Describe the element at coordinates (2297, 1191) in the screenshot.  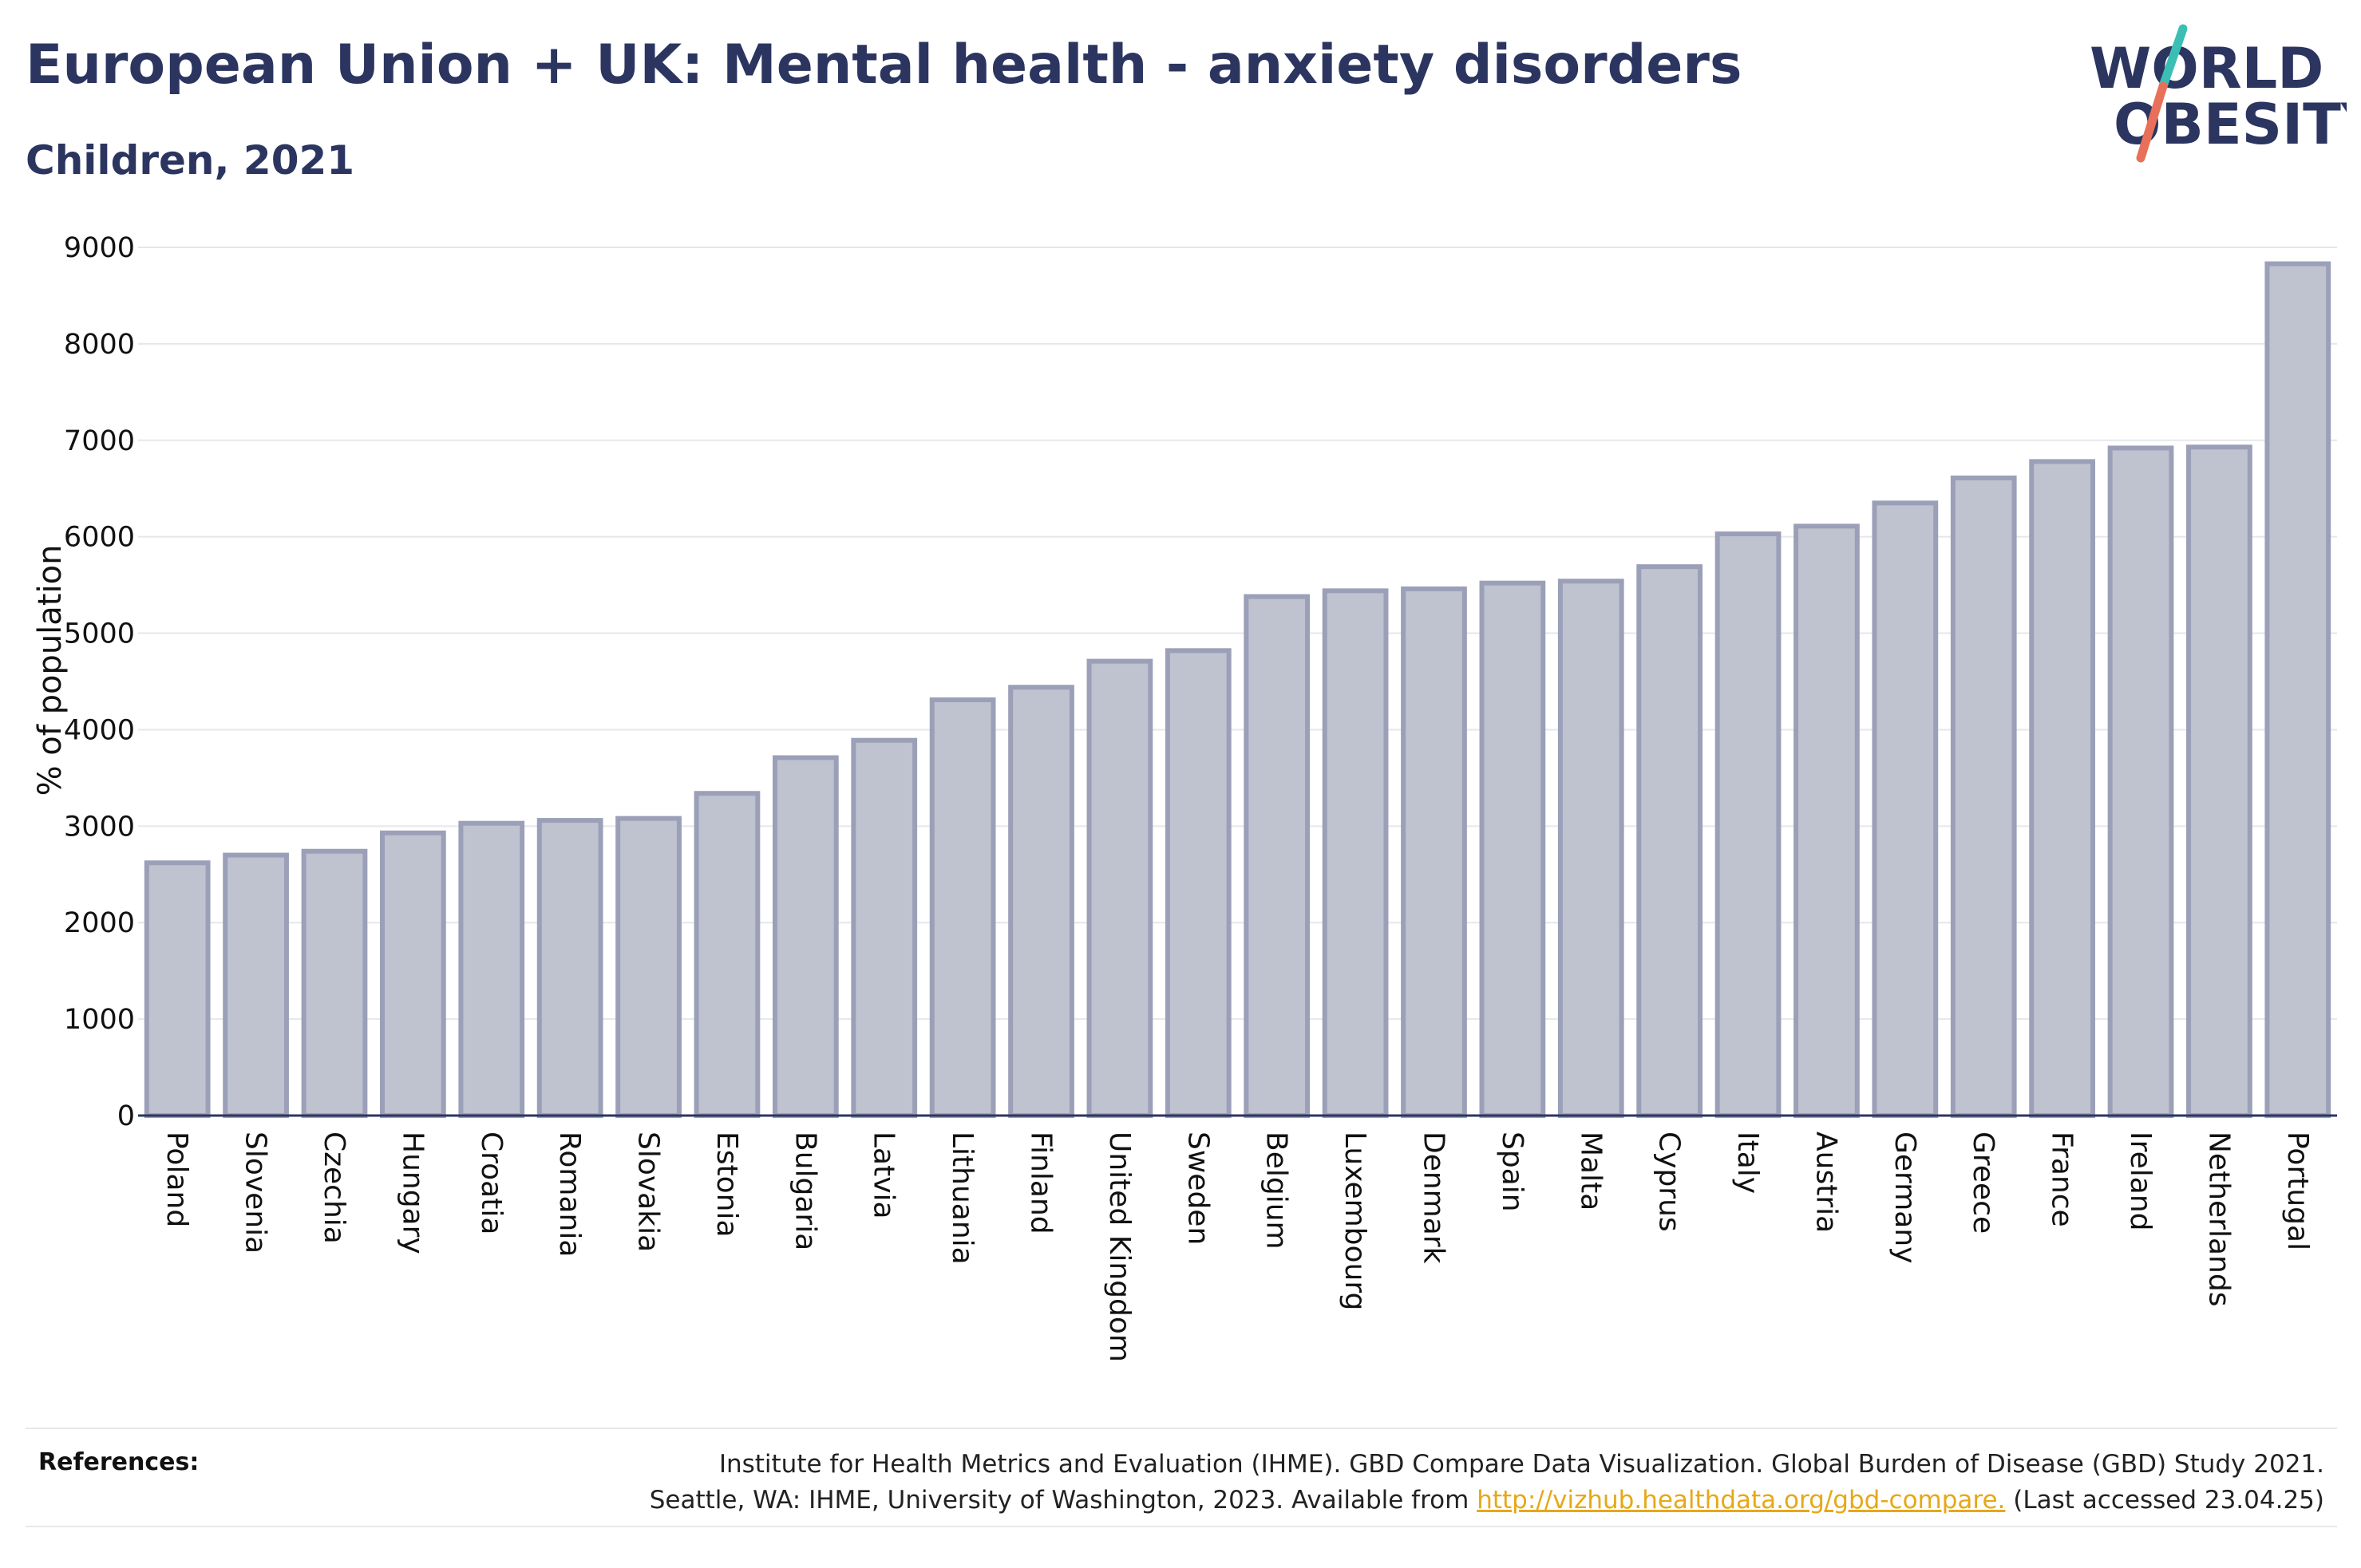
I see `x-tick-label: Portugal` at that location.